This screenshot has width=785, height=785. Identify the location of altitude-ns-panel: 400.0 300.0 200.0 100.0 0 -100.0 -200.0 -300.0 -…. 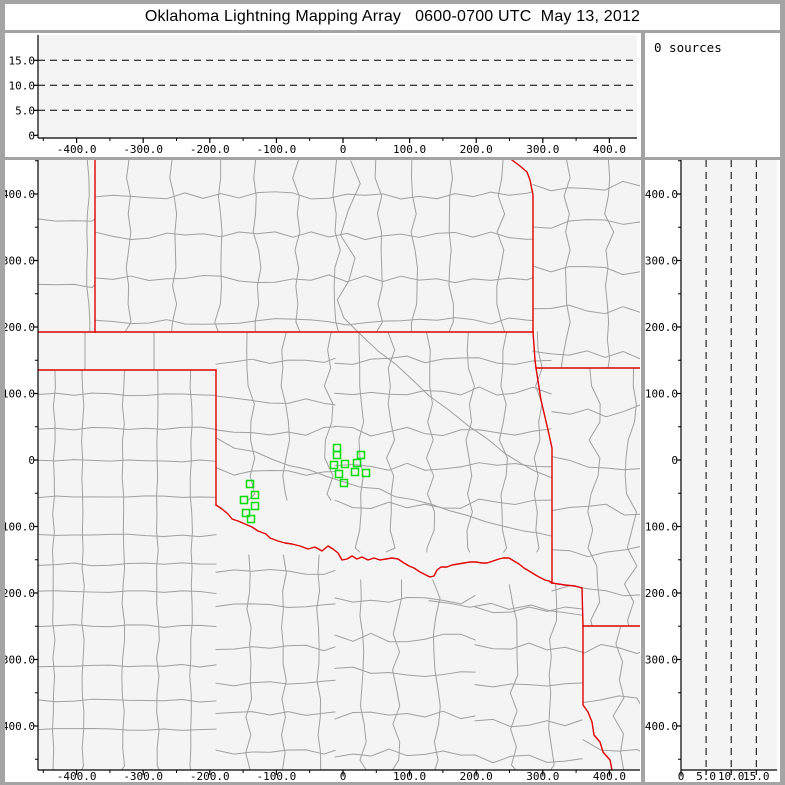
(712, 471).